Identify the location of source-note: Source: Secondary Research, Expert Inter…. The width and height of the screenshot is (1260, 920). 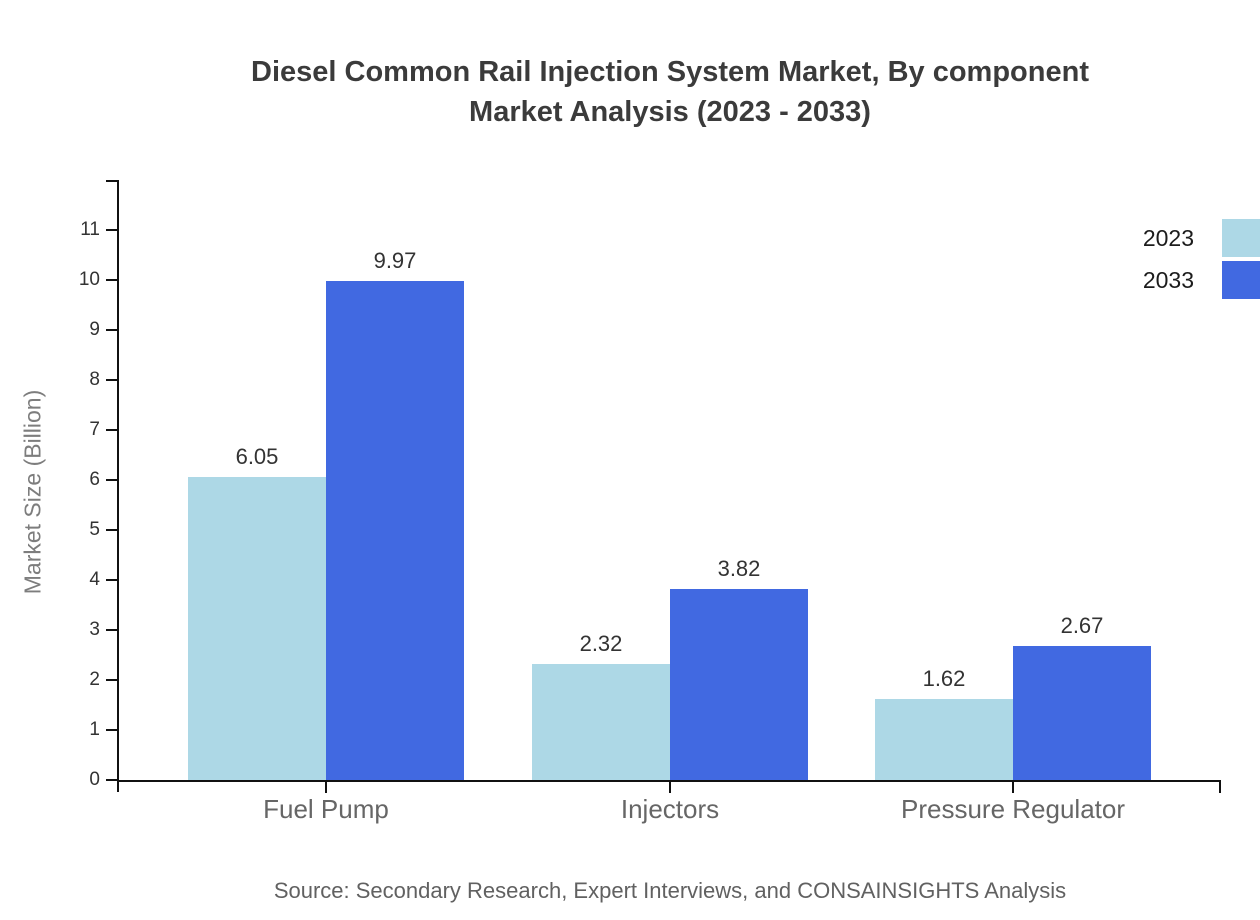
(670, 890).